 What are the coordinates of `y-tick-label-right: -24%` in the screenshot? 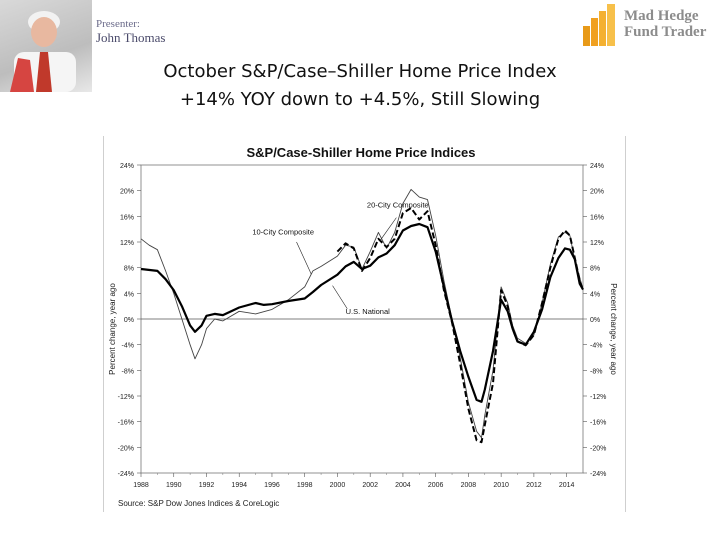 It's located at (598, 474).